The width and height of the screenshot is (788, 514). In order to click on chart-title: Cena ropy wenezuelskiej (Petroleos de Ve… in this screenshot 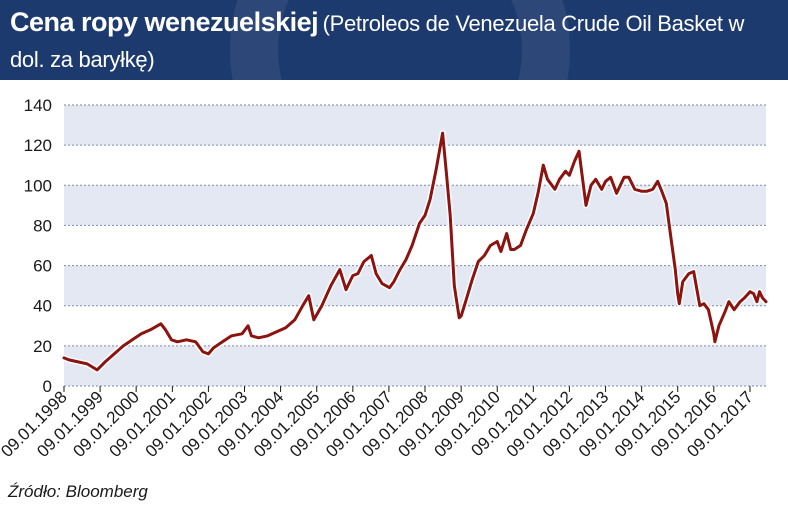, I will do `click(395, 42)`.